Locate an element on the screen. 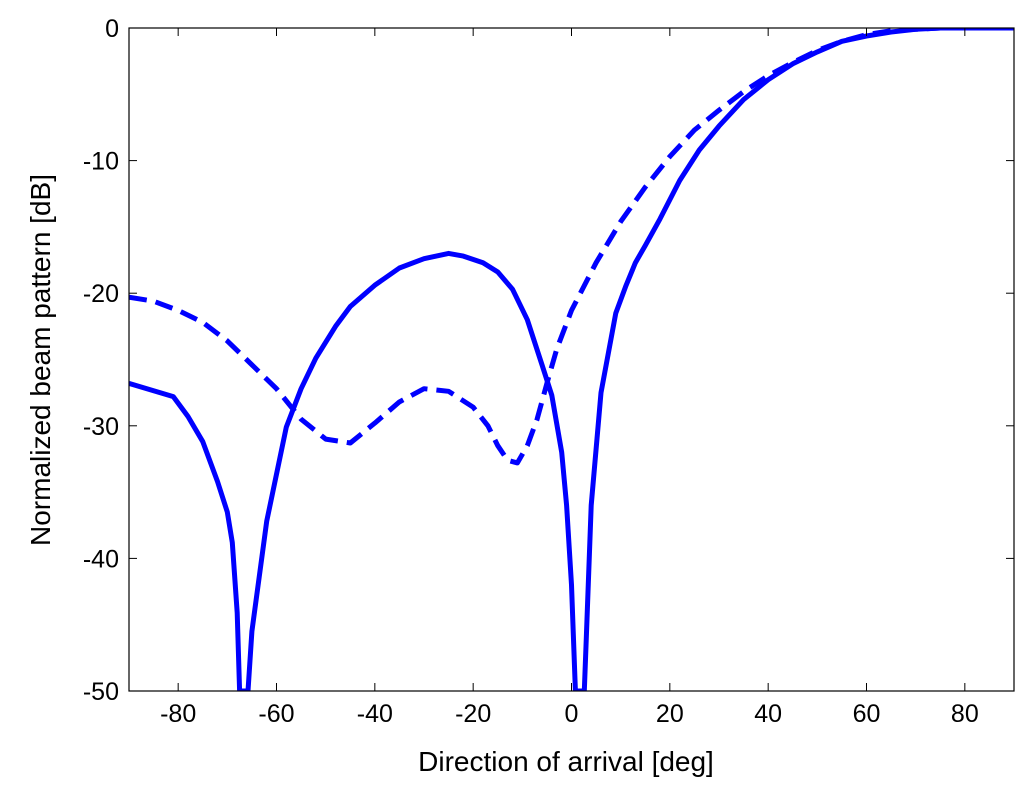  x-tick-label: -80 is located at coordinates (178, 714).